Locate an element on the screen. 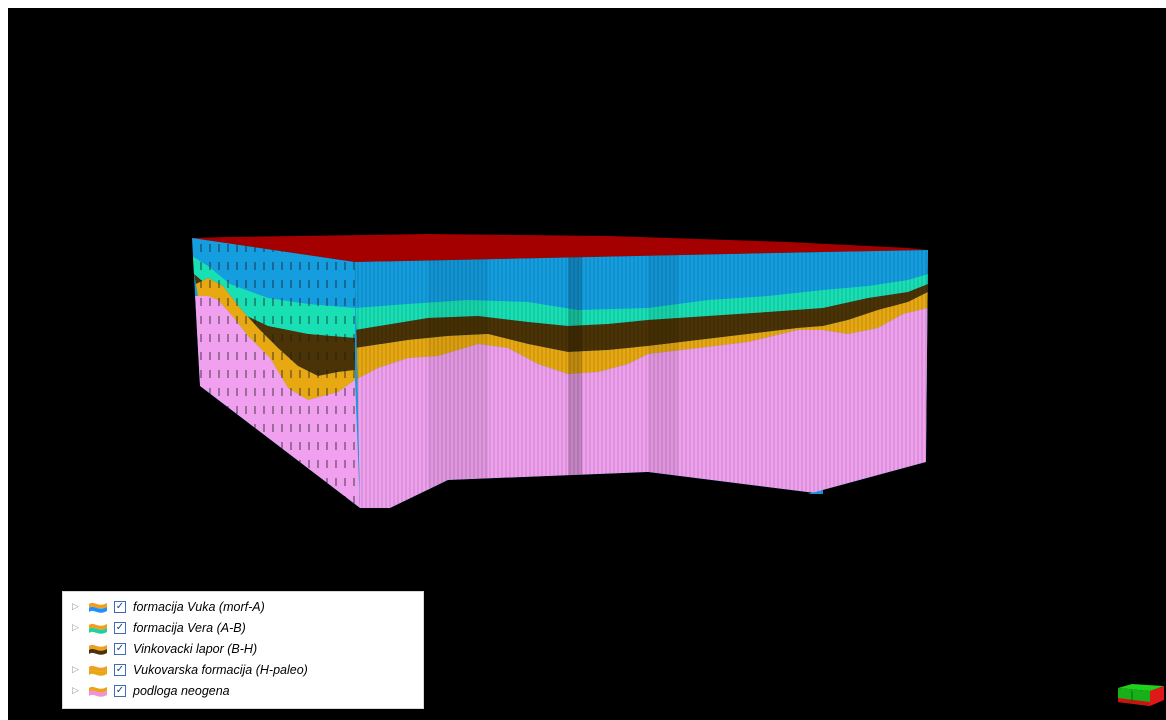  layer-label: podloga neogena is located at coordinates (181, 691).